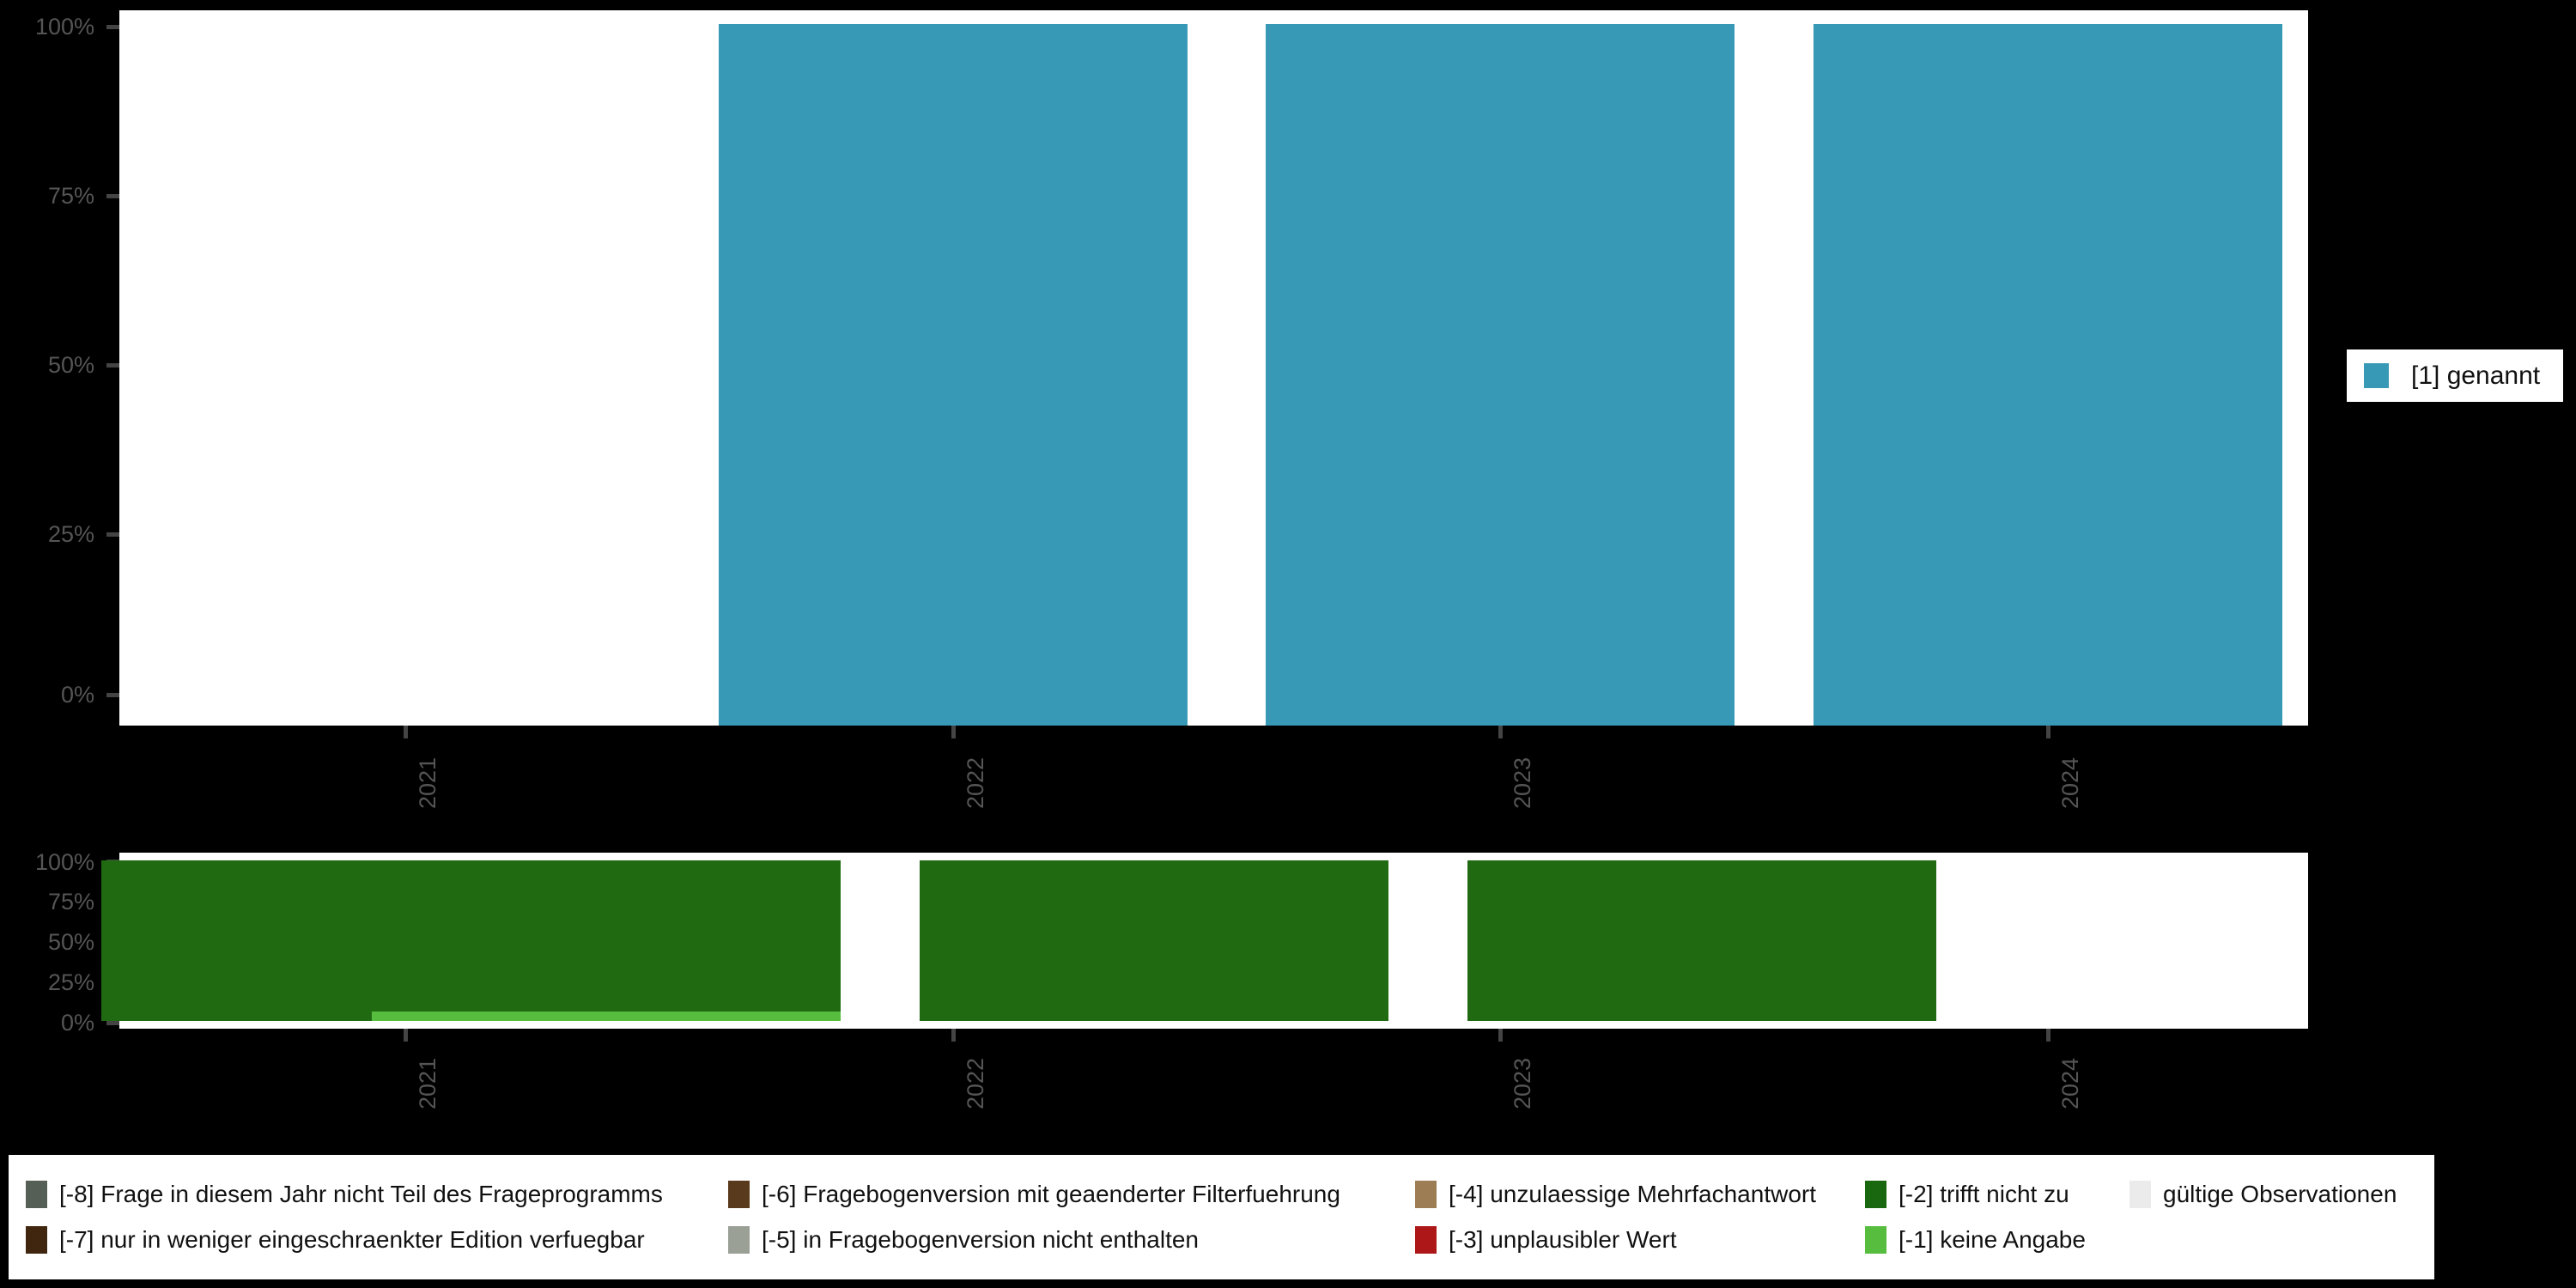 This screenshot has width=2576, height=1288. I want to click on legend-entry-m3: [-3] unplausibler Wert, so click(1546, 1240).